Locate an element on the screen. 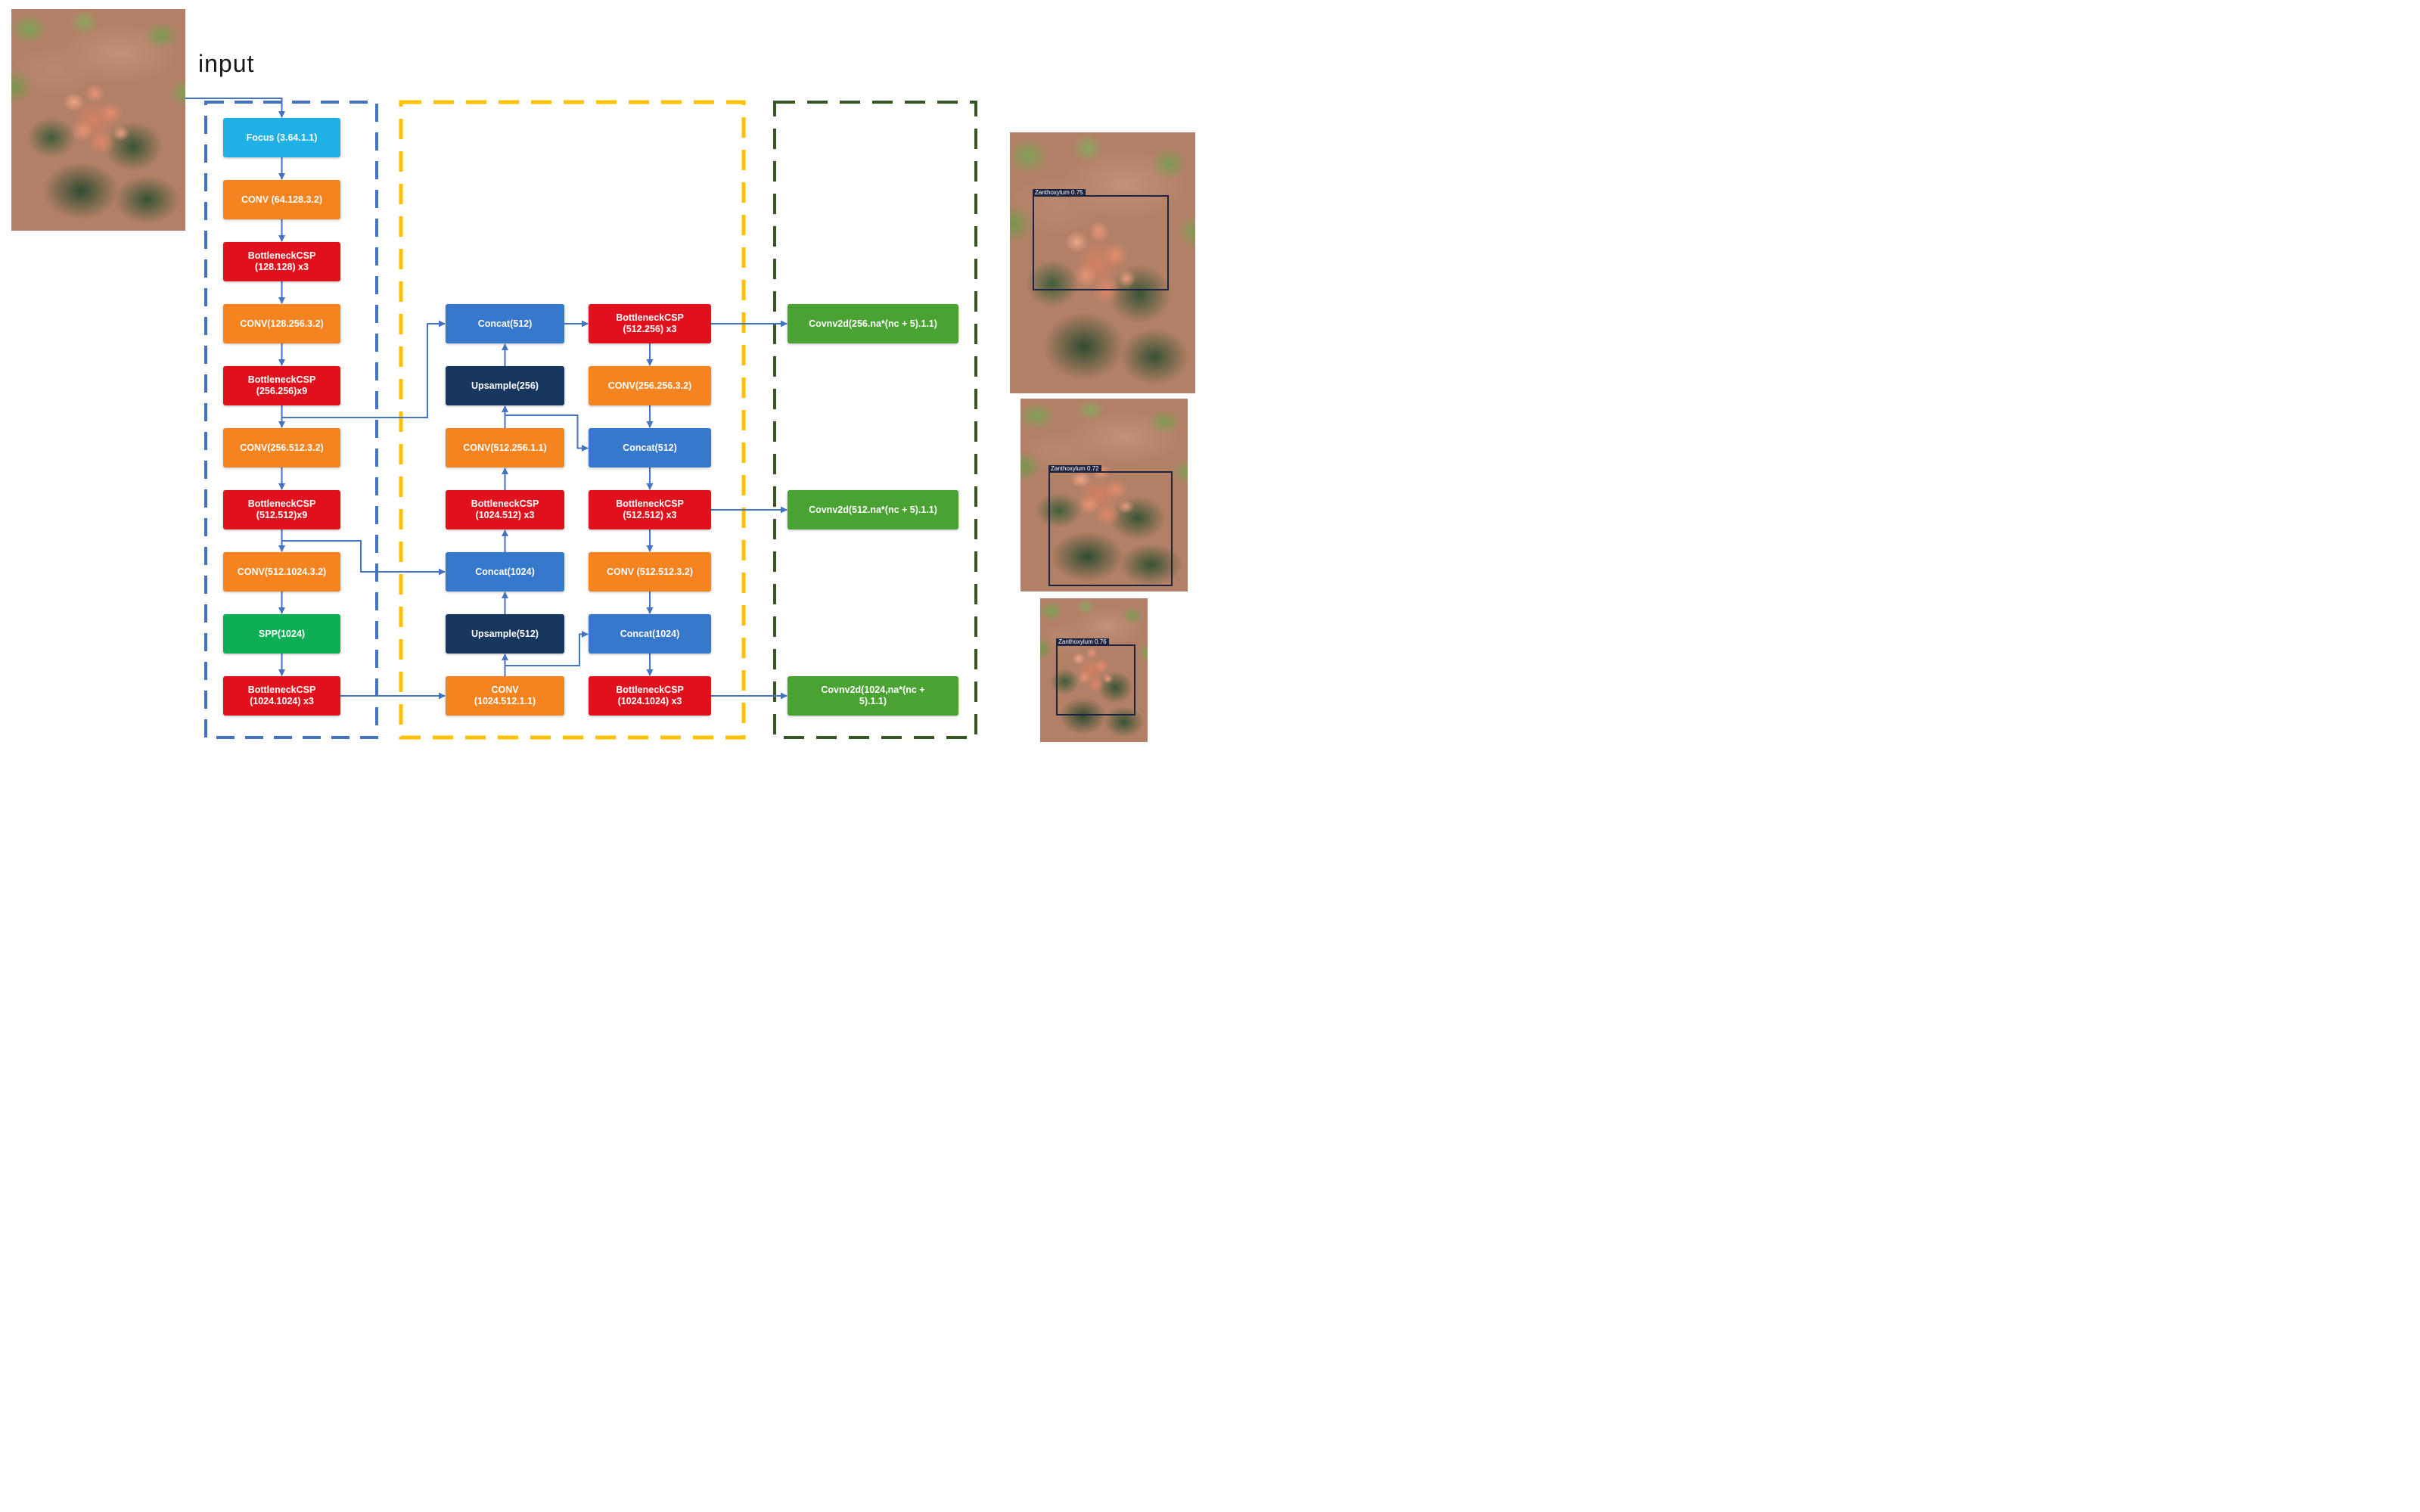 The height and width of the screenshot is (1512, 2420). node-upsample-256: Upsample(256) is located at coordinates (505, 385).